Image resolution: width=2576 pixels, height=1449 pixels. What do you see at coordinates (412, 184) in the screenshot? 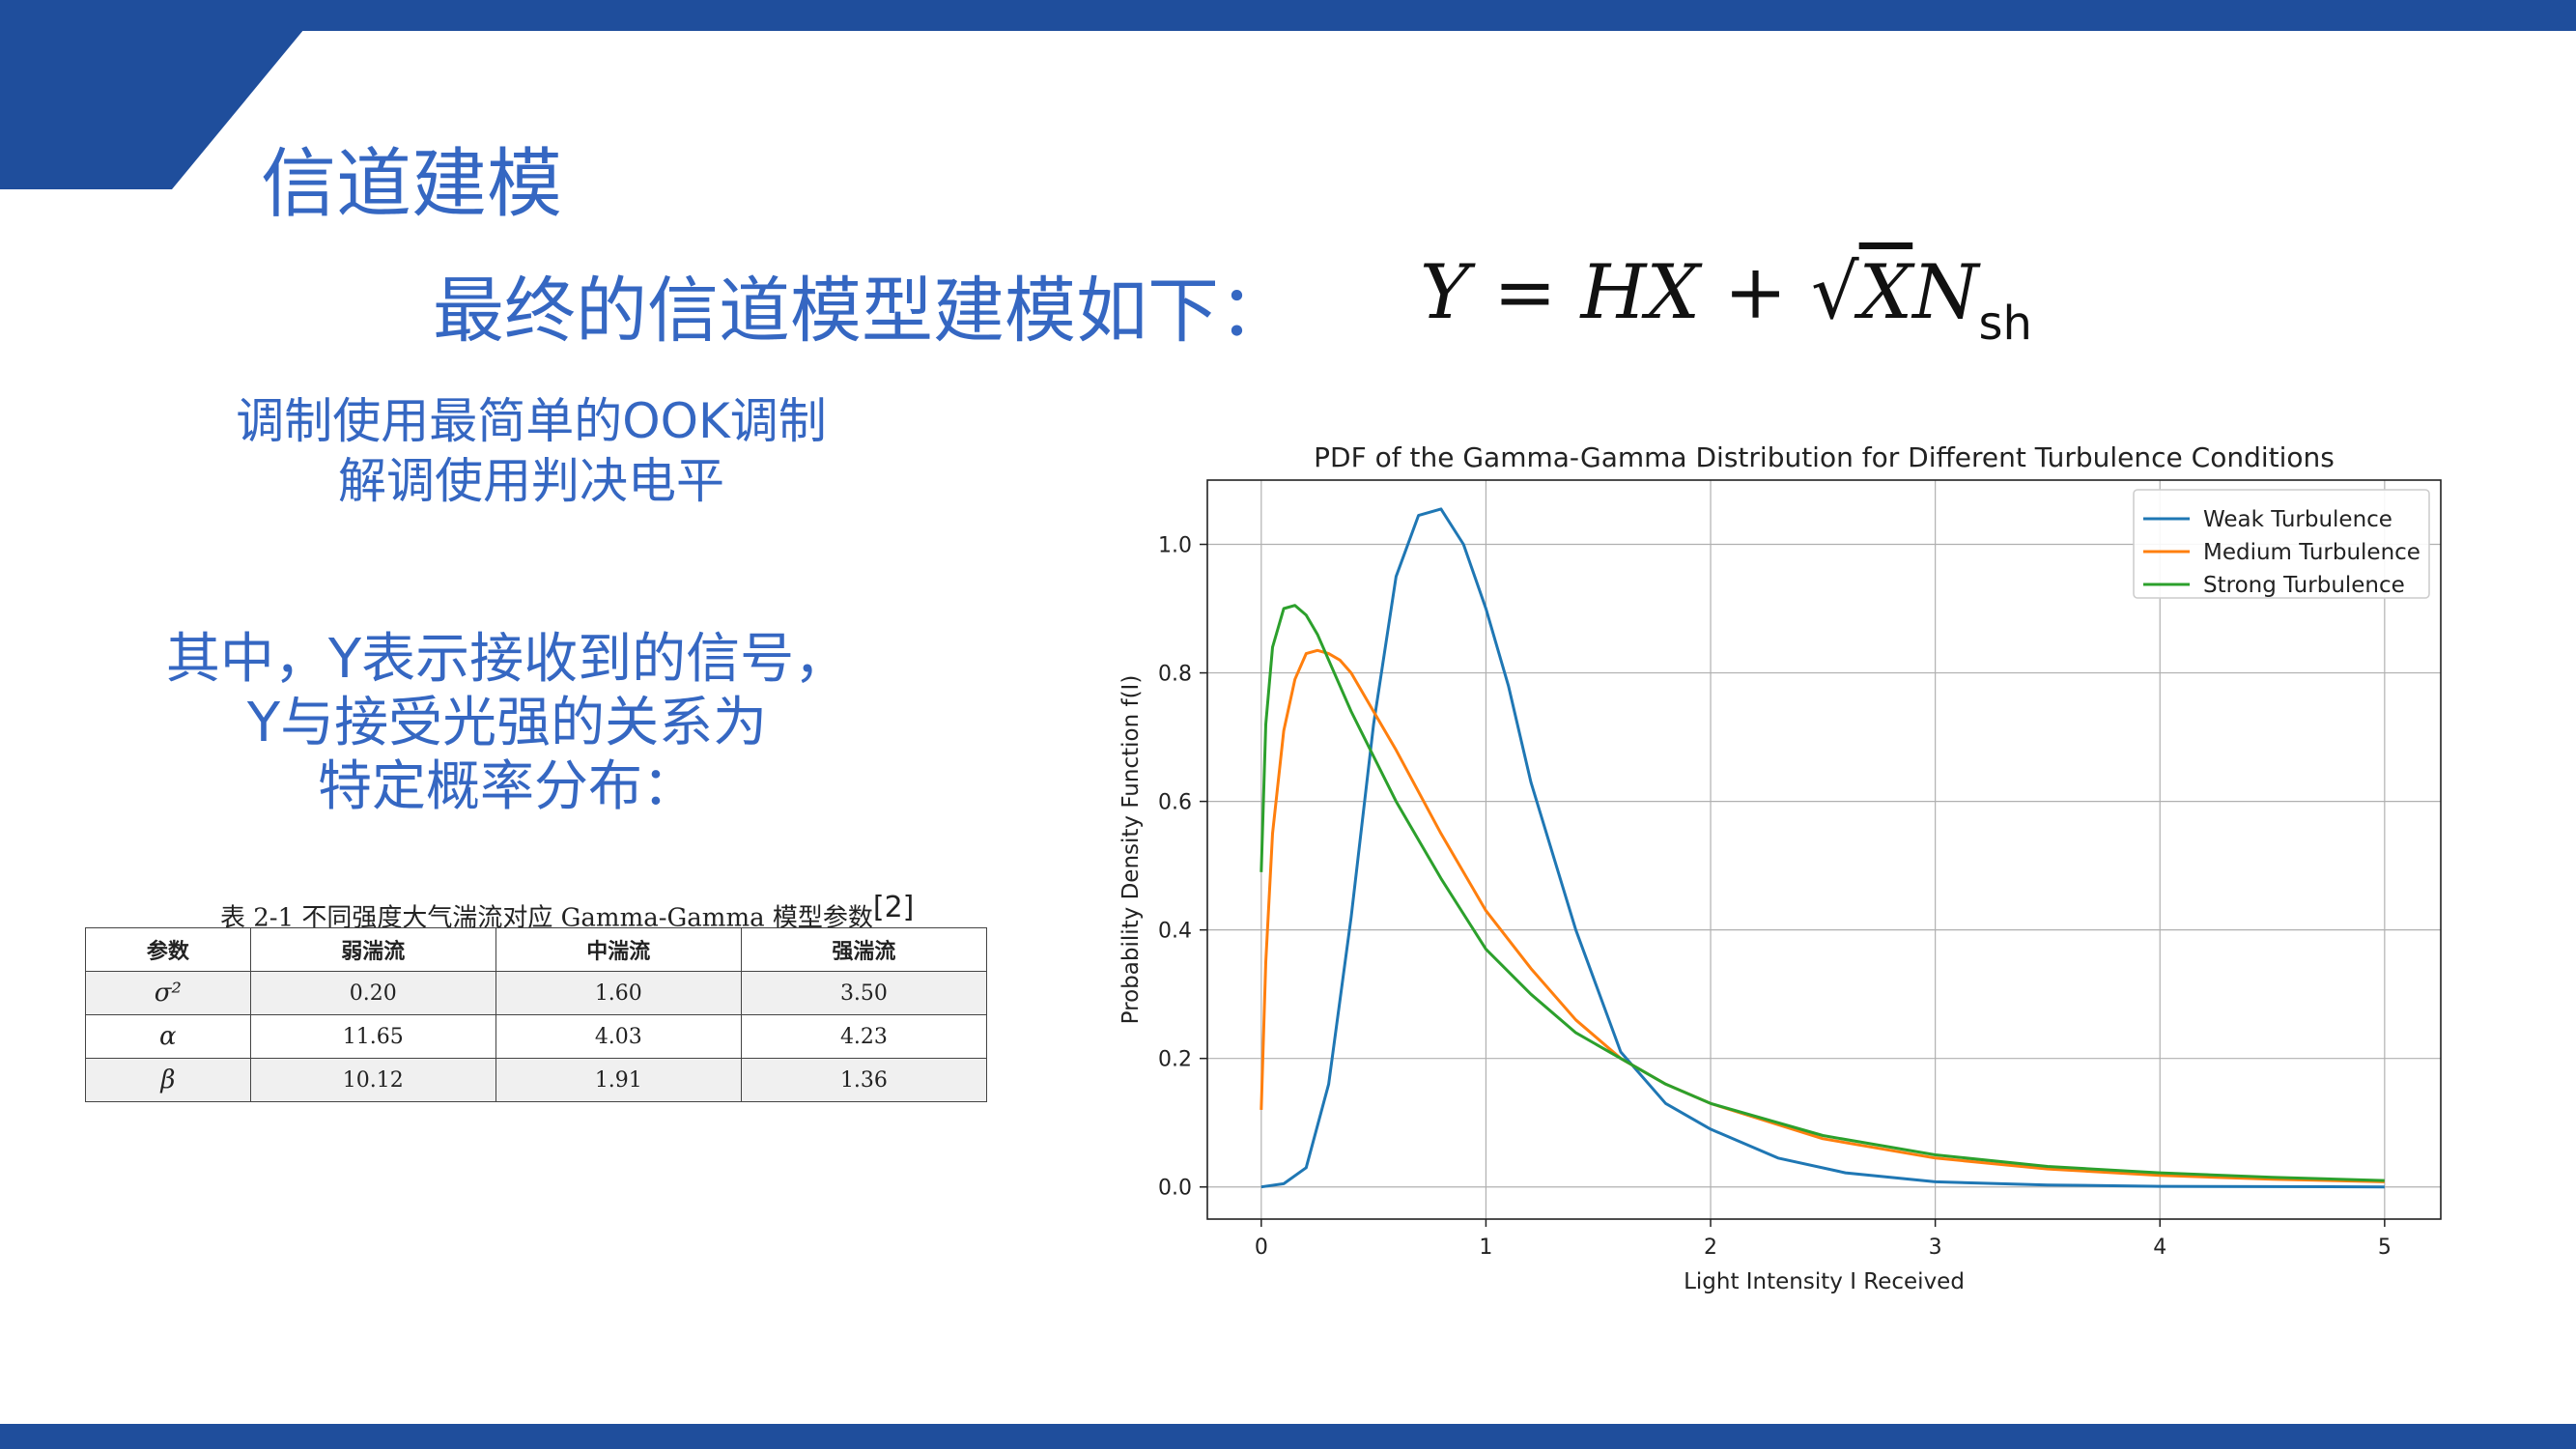
I see `slide-title: 信道建模` at bounding box center [412, 184].